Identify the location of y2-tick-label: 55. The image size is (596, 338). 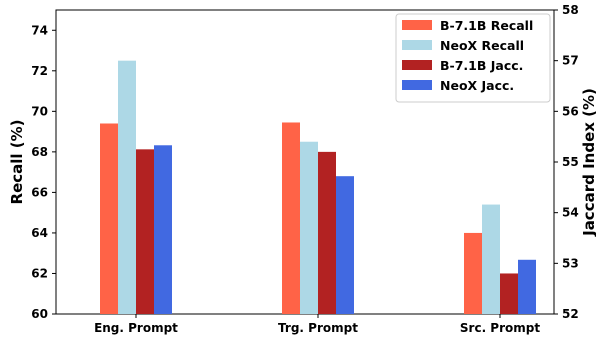
(570, 162).